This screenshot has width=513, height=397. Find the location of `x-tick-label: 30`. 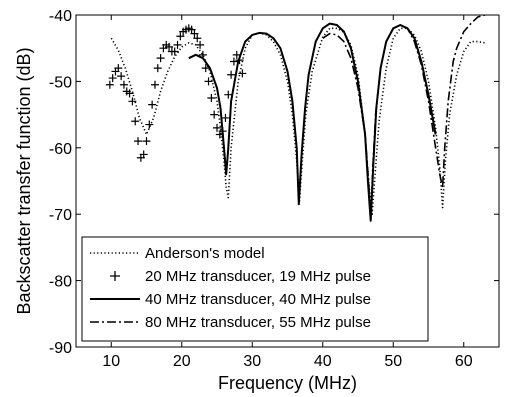

x-tick-label: 30 is located at coordinates (252, 361).